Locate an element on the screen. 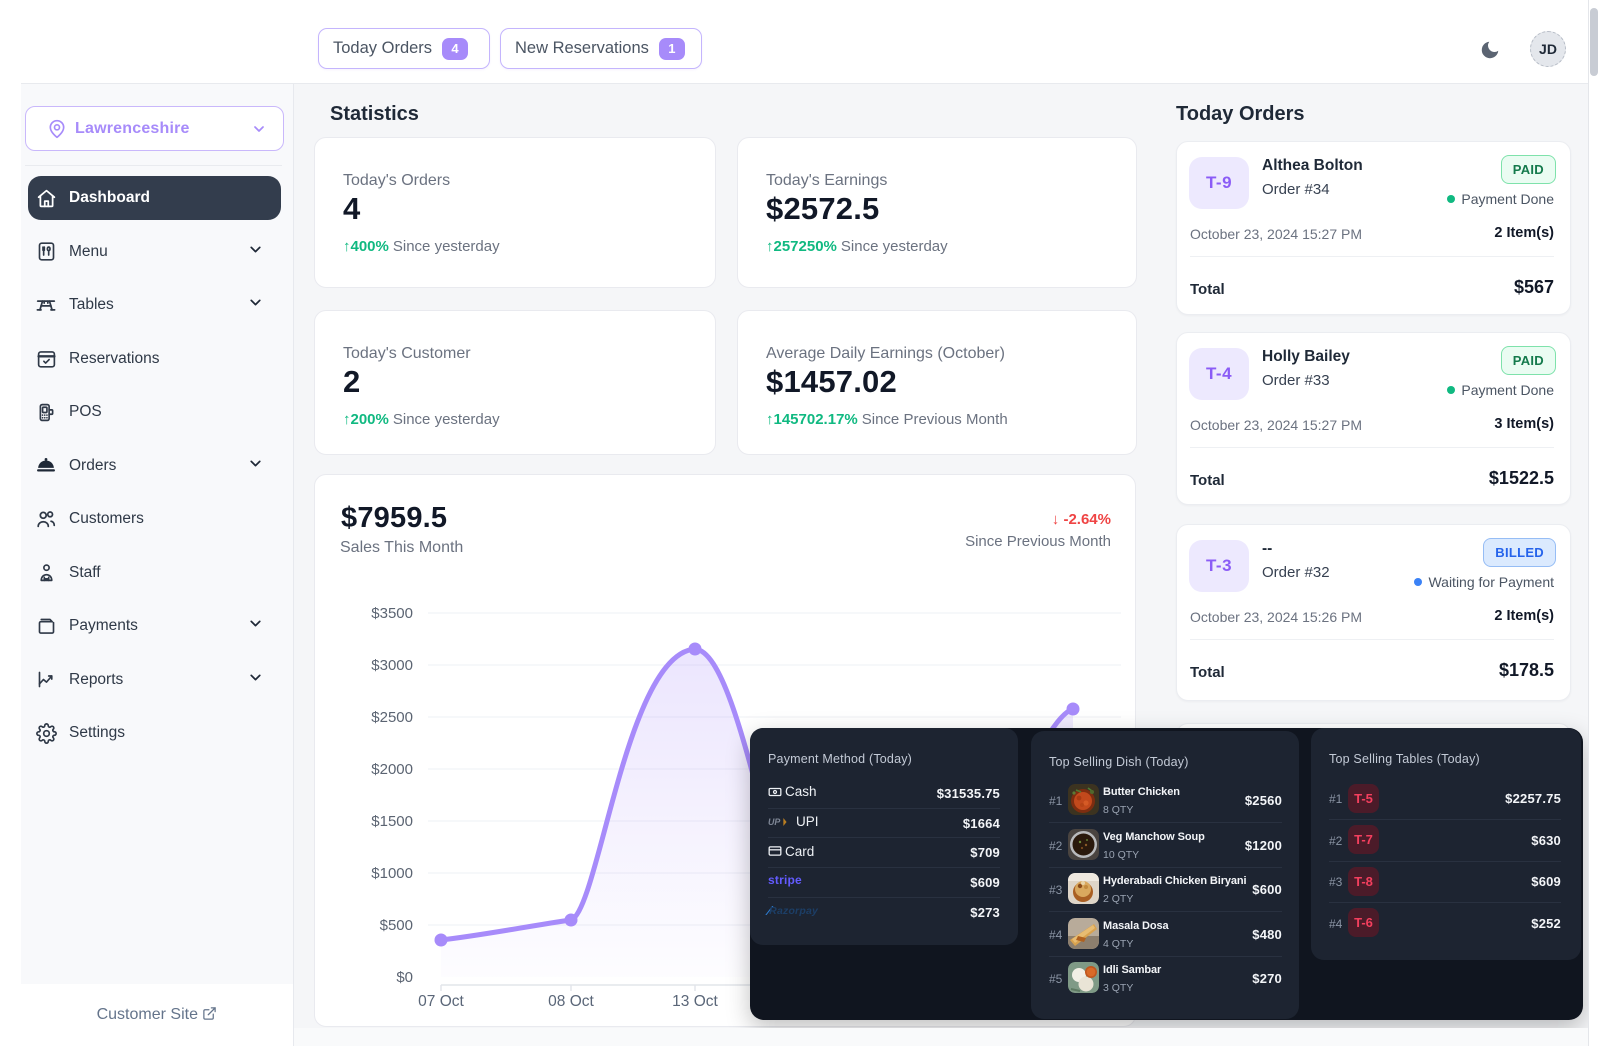  svg-text: 07 Oct is located at coordinates (441, 1001).